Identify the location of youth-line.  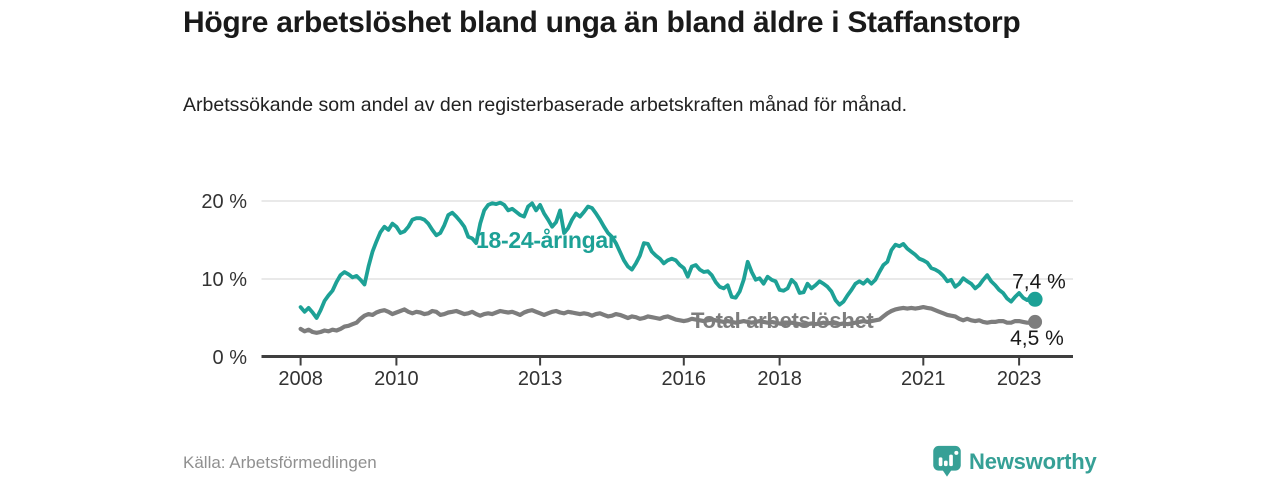
(667, 260).